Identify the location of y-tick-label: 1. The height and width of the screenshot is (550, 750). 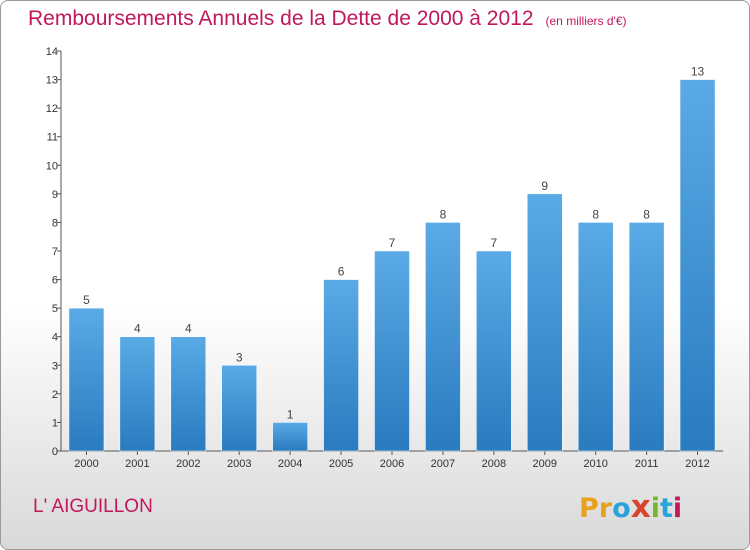
(55, 423).